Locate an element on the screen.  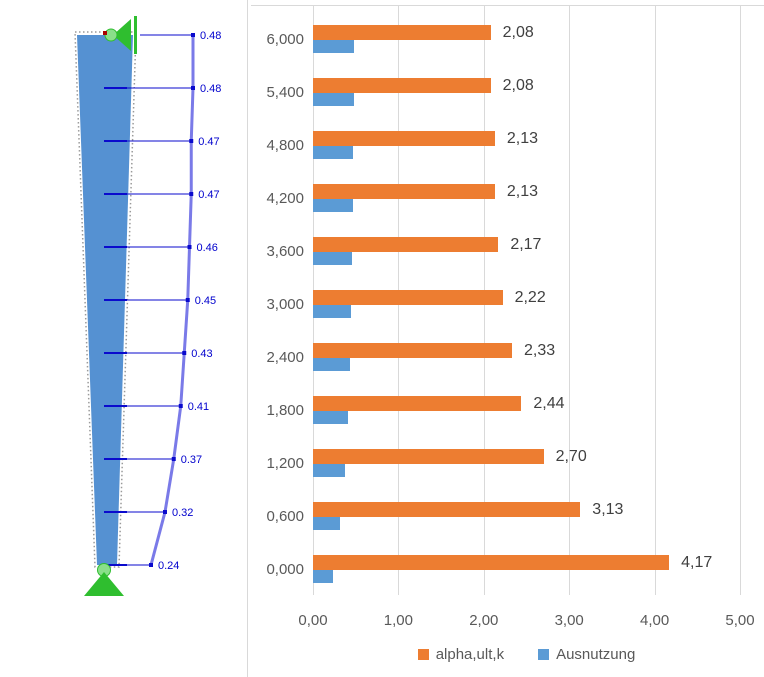
data-label: 4,17 is located at coordinates (697, 562).